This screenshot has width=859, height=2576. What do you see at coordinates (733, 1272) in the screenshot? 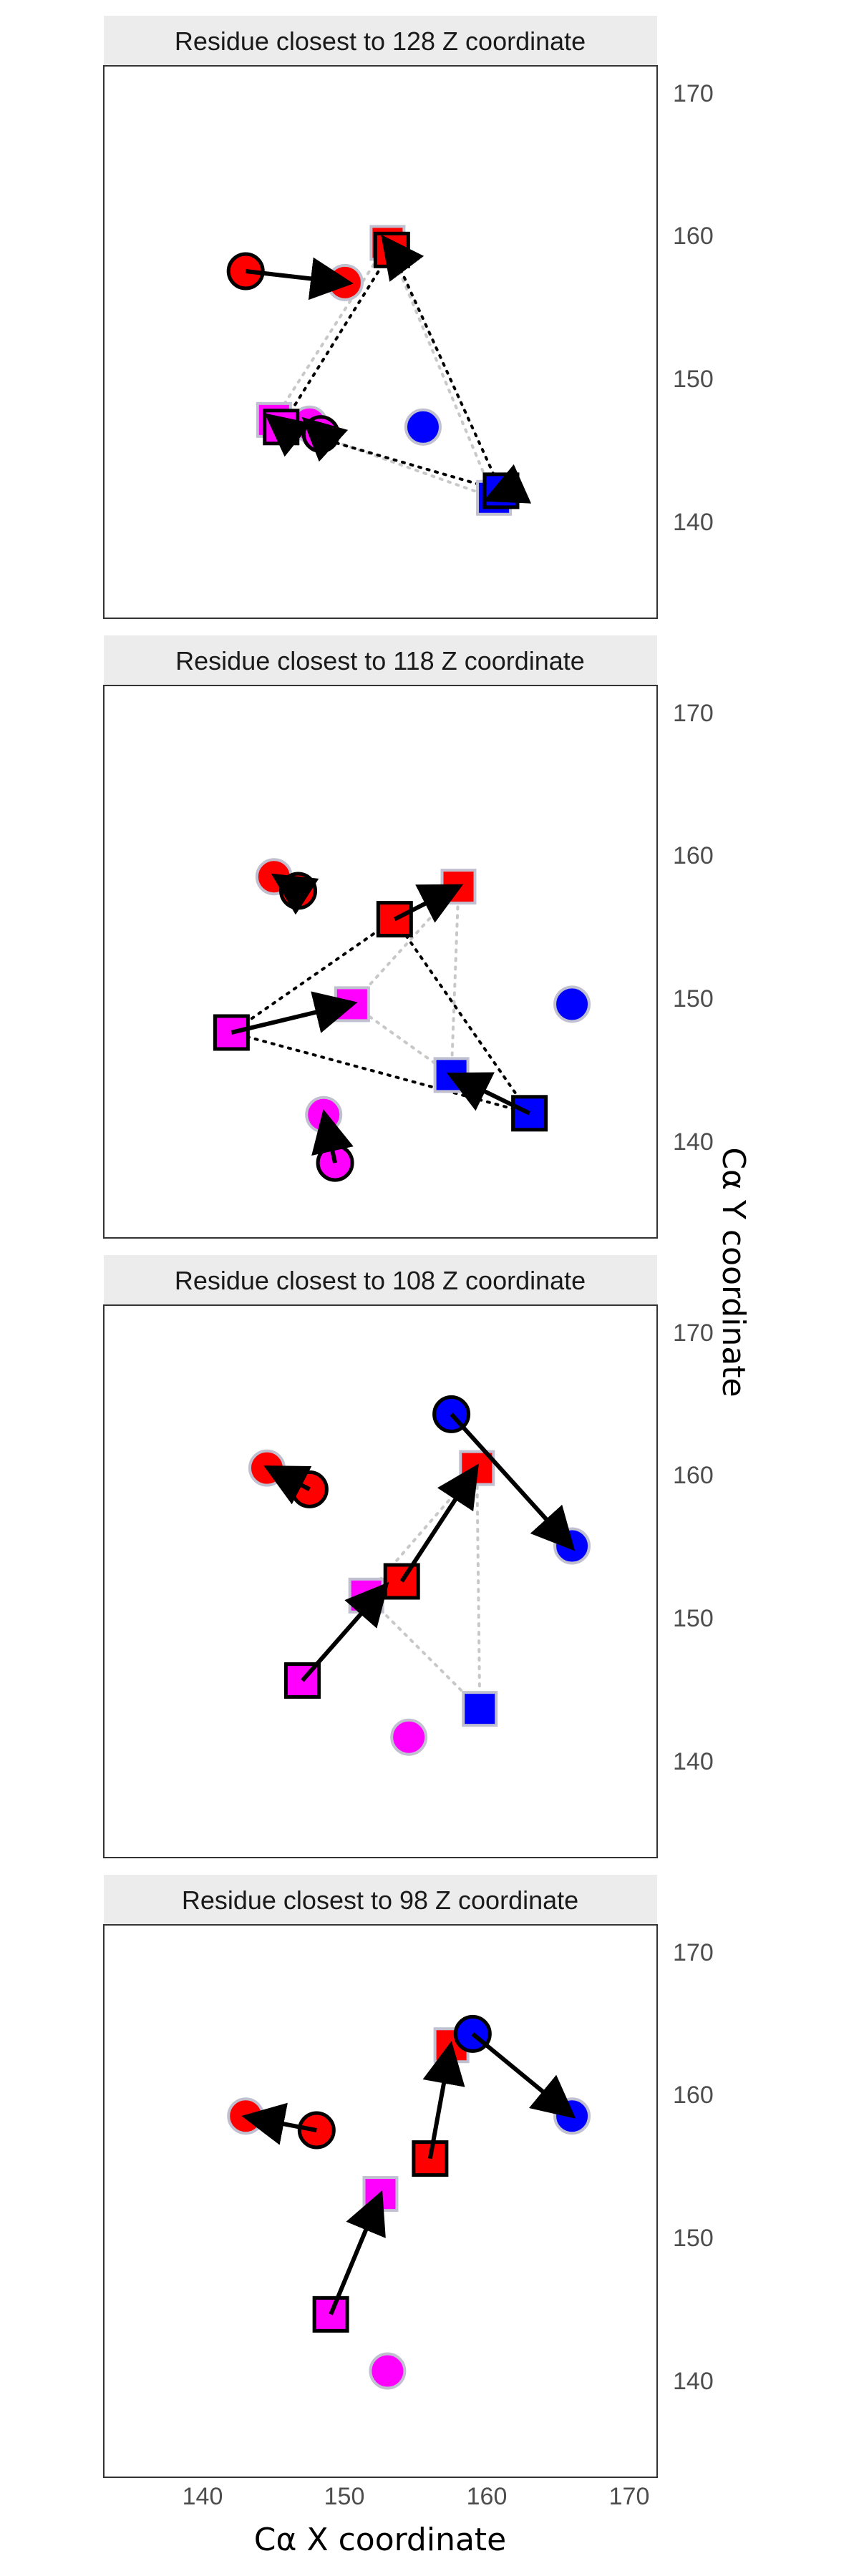
I see `y-axis-title: Cα Y coordinate` at bounding box center [733, 1272].